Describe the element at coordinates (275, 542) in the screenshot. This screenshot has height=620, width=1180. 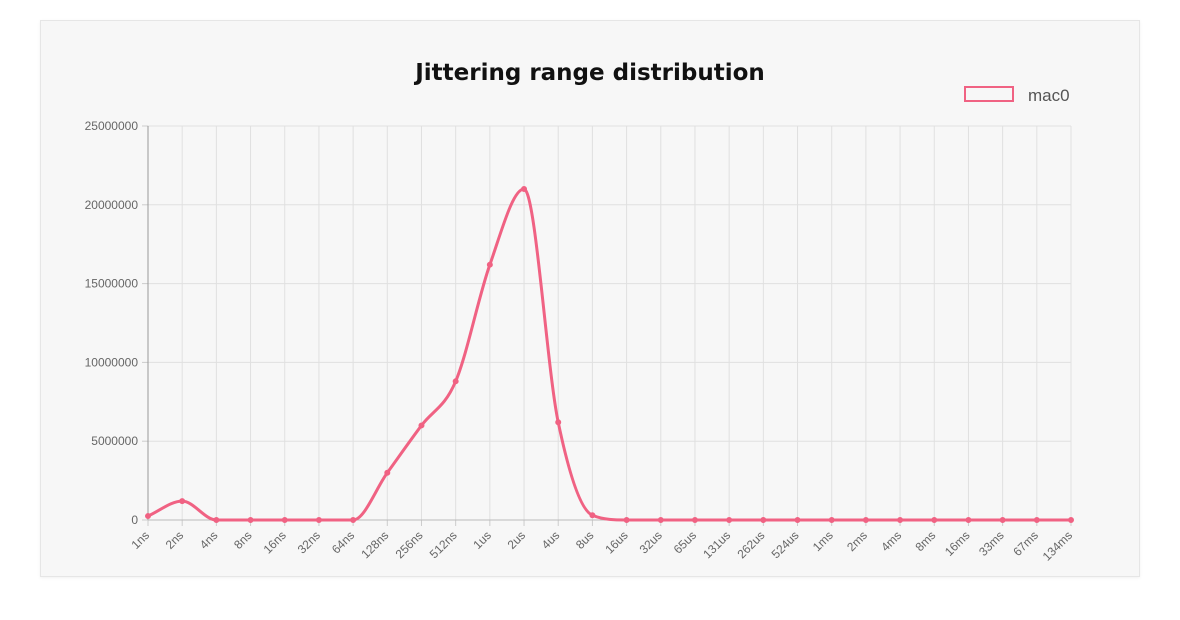
I see `x-tick-label: 16ns` at that location.